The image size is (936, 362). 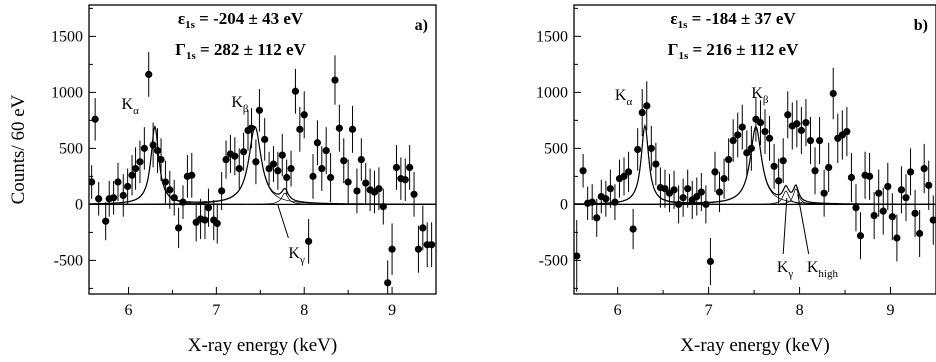 What do you see at coordinates (754, 164) in the screenshot?
I see `fit-total-curve` at bounding box center [754, 164].